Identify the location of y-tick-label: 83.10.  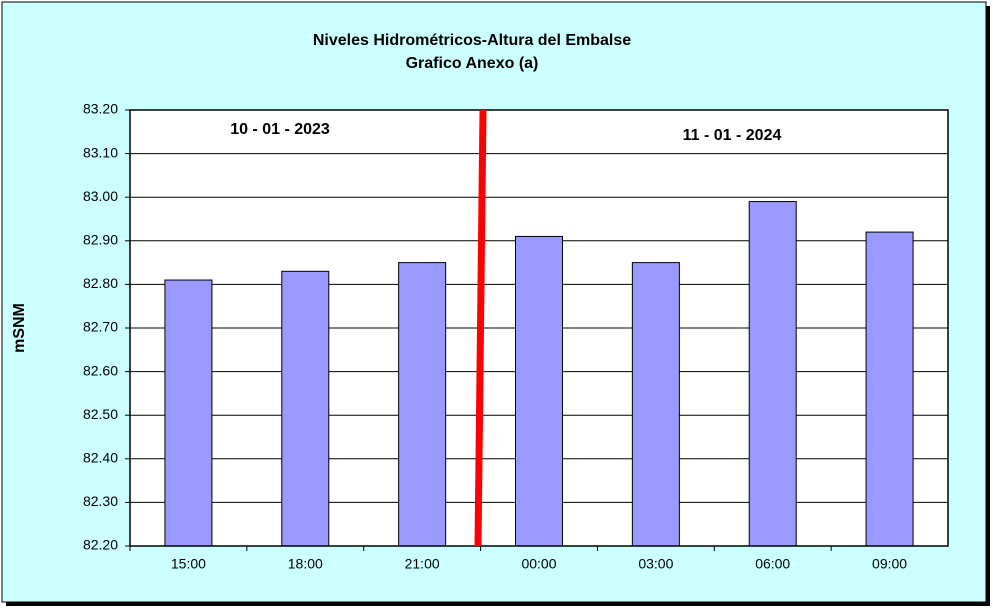
(100, 152).